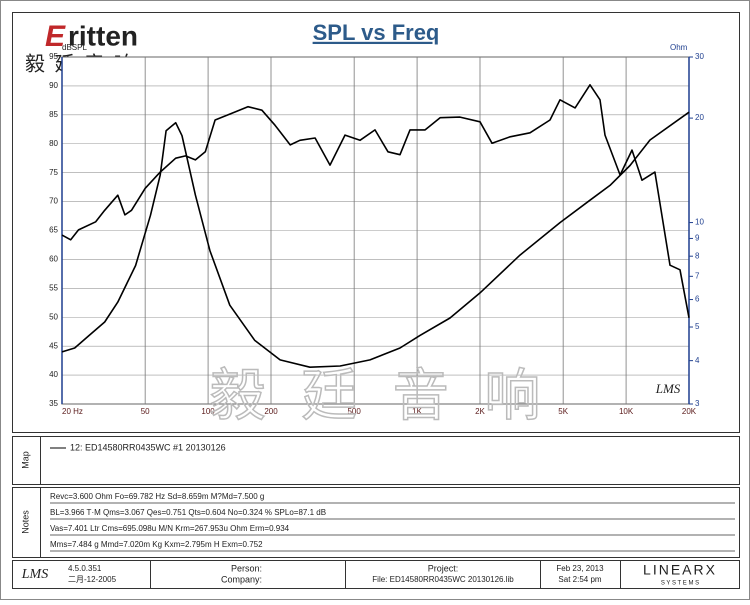 The image size is (750, 605). What do you see at coordinates (697, 360) in the screenshot?
I see `y2-tick-label: 4` at bounding box center [697, 360].